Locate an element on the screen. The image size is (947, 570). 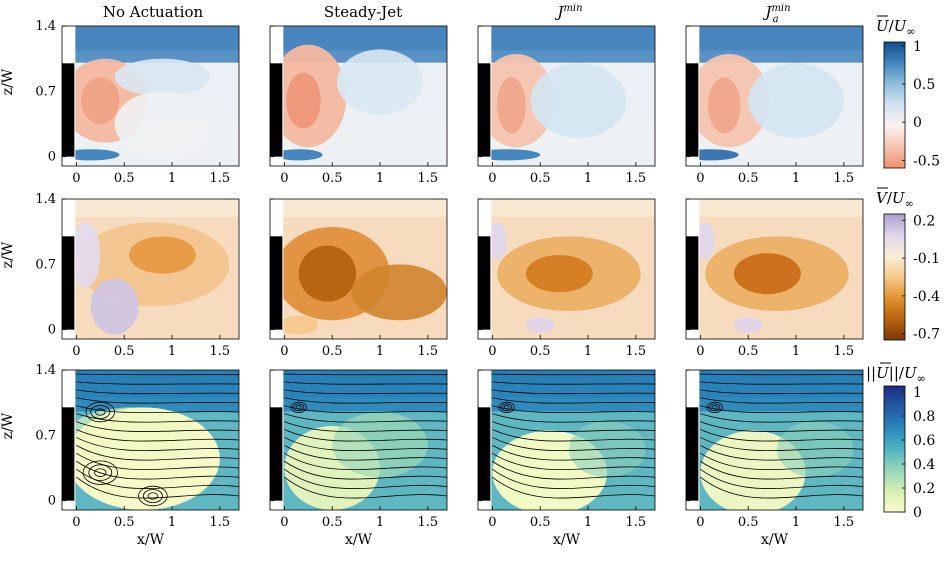
colorbar-tick-label: 0 is located at coordinates (917, 123).